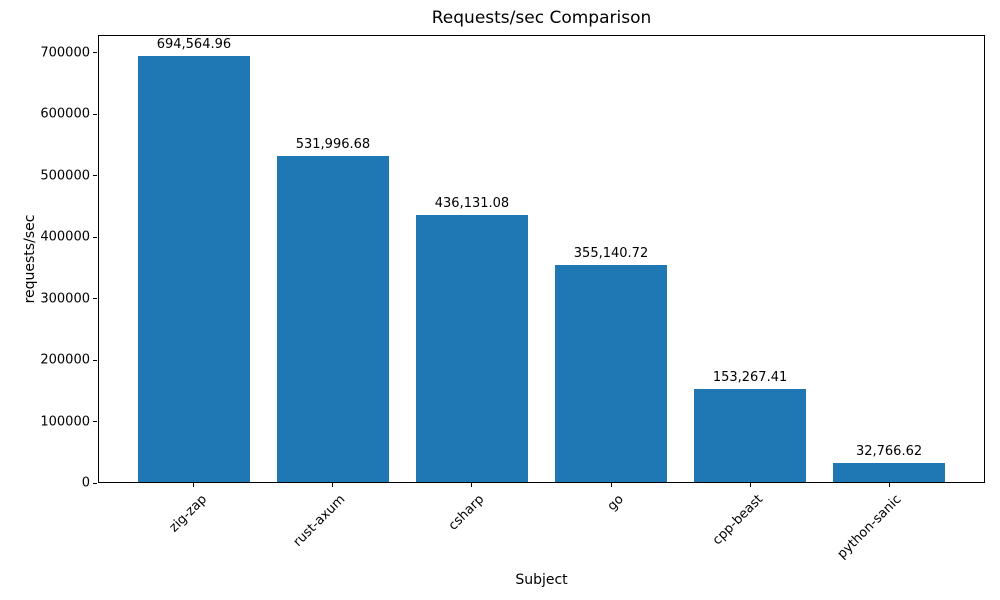 The image size is (1000, 600). Describe the element at coordinates (467, 513) in the screenshot. I see `x-tick-label: csharp` at that location.